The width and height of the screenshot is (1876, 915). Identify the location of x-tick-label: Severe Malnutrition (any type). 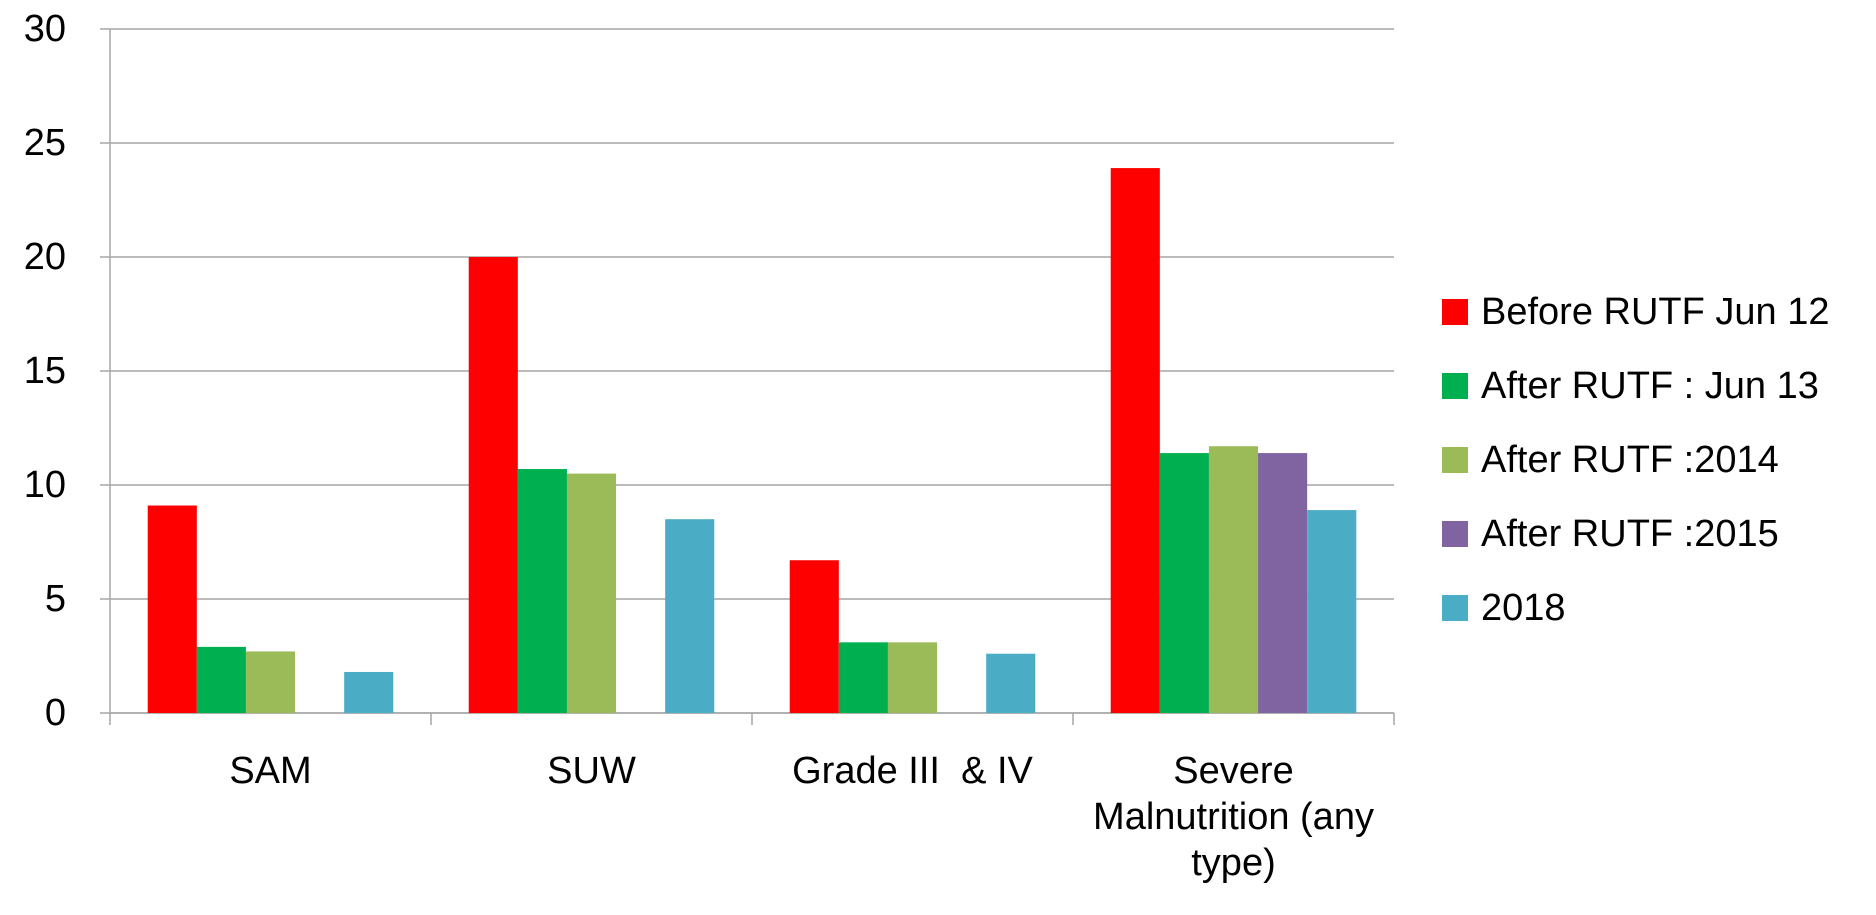
(1239, 817).